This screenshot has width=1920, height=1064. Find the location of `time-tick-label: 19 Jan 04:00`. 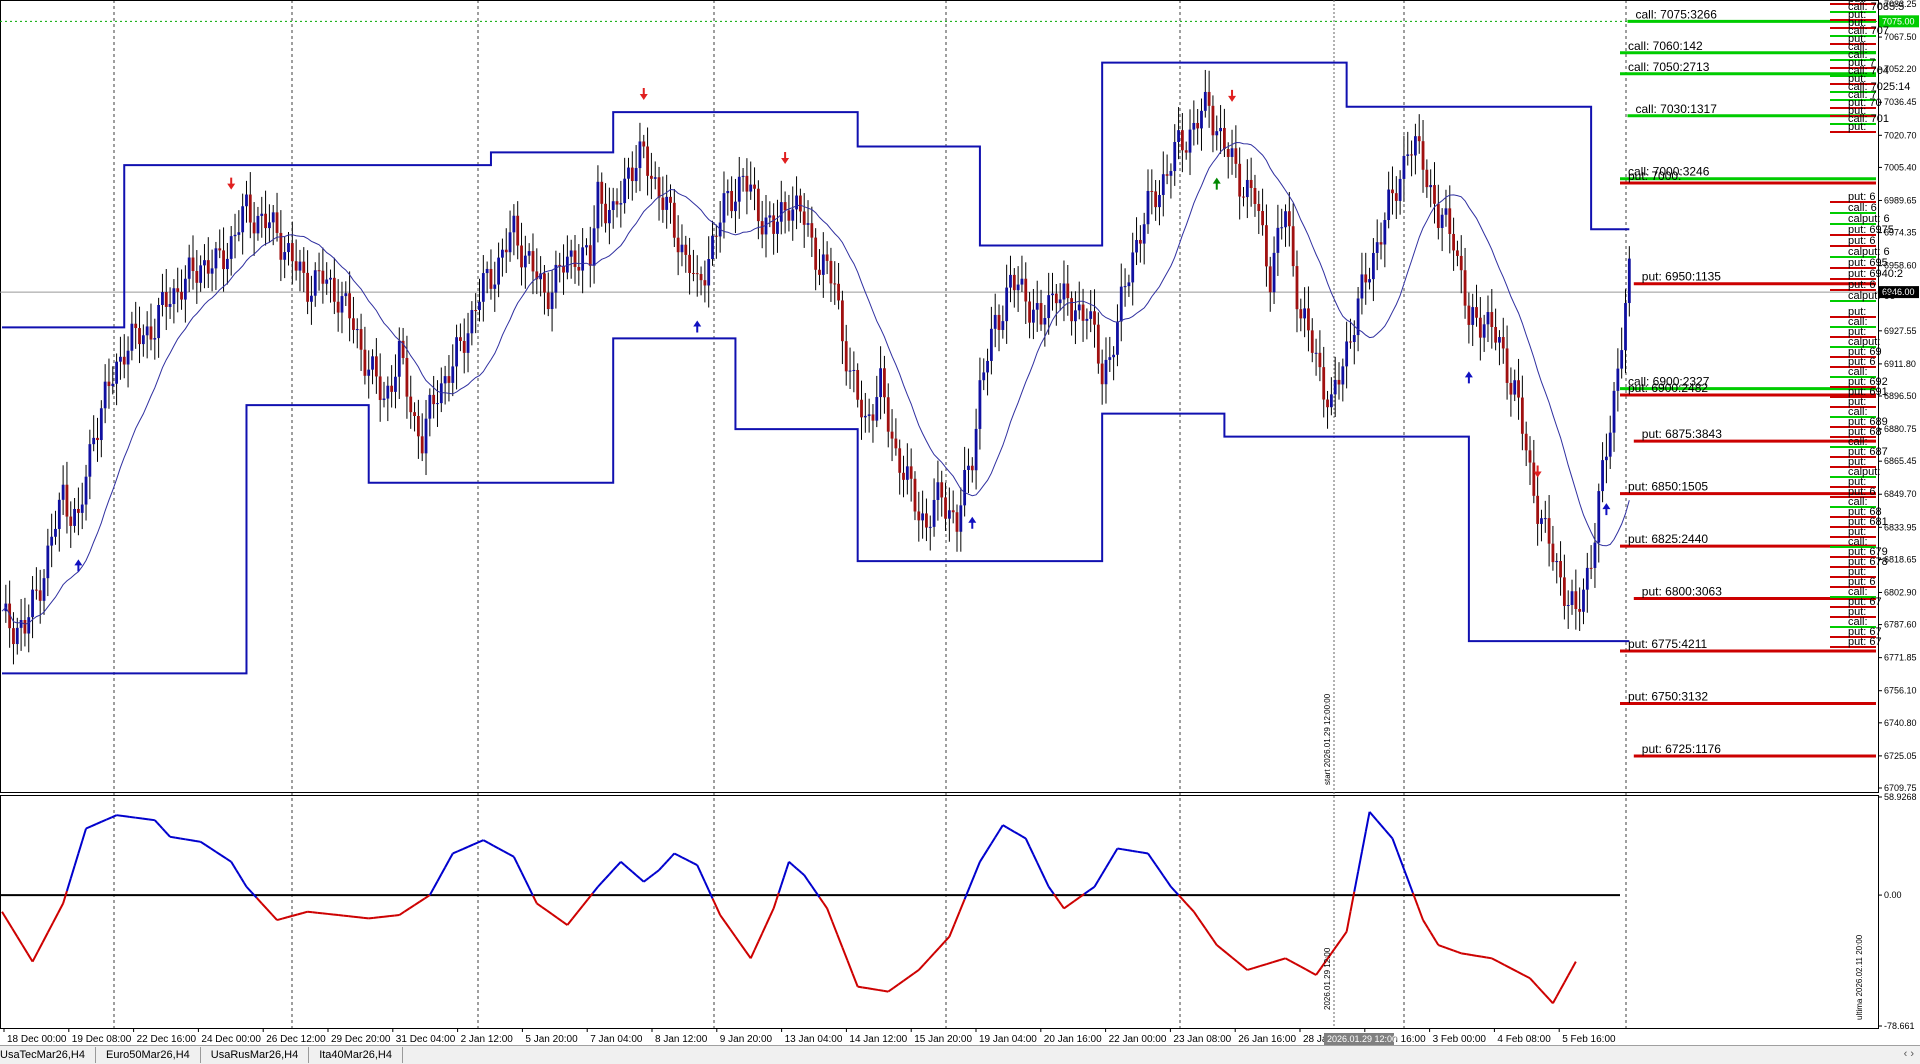

time-tick-label: 19 Jan 04:00 is located at coordinates (1008, 1039).